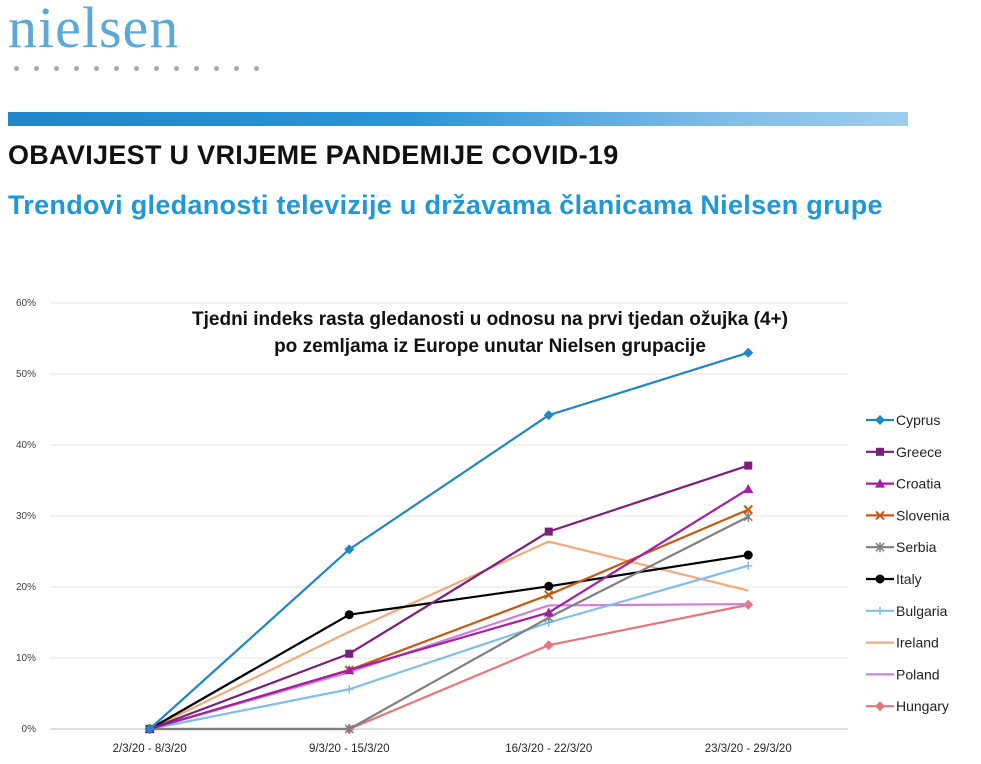 This screenshot has width=981, height=764. Describe the element at coordinates (26, 303) in the screenshot. I see `y-tick-label: 60%` at that location.